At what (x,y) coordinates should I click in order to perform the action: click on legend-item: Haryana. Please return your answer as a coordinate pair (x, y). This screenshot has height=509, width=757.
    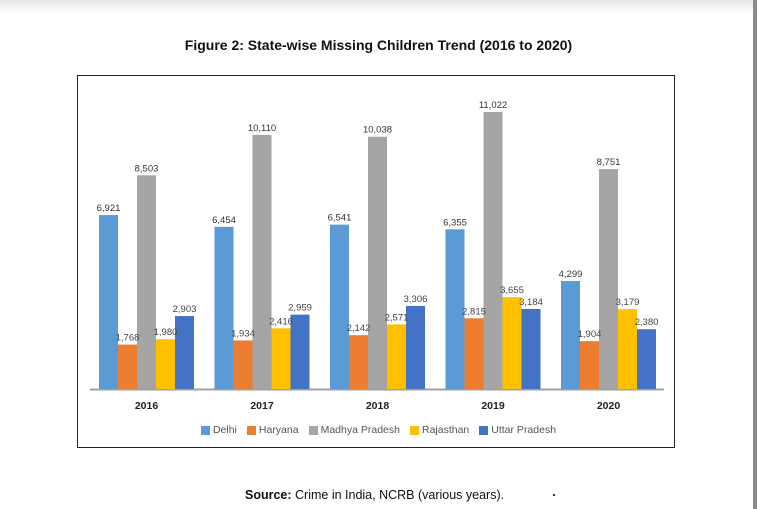
    Looking at the image, I should click on (272, 430).